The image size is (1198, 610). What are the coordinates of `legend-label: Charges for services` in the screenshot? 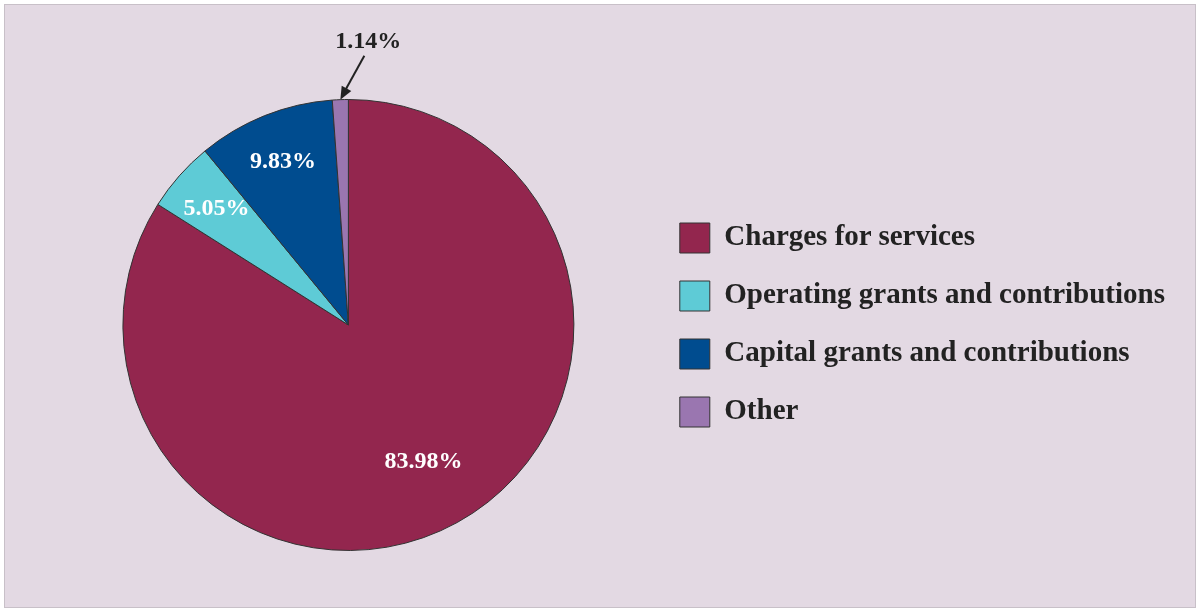 It's located at (850, 235).